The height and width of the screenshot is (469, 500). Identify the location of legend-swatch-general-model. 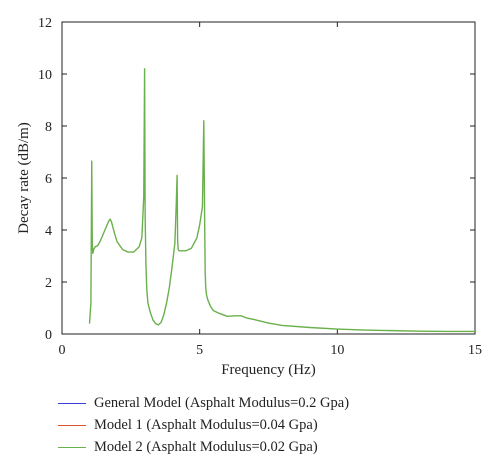
(72, 403).